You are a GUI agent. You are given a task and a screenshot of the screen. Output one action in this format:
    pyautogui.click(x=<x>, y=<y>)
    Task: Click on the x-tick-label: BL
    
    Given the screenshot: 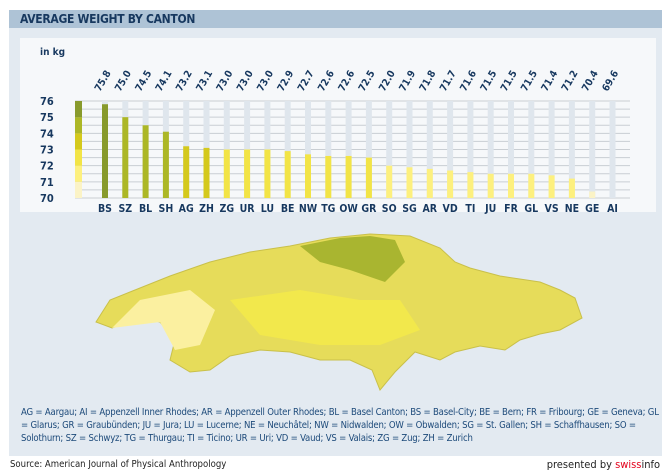 What is the action you would take?
    pyautogui.click(x=145, y=209)
    